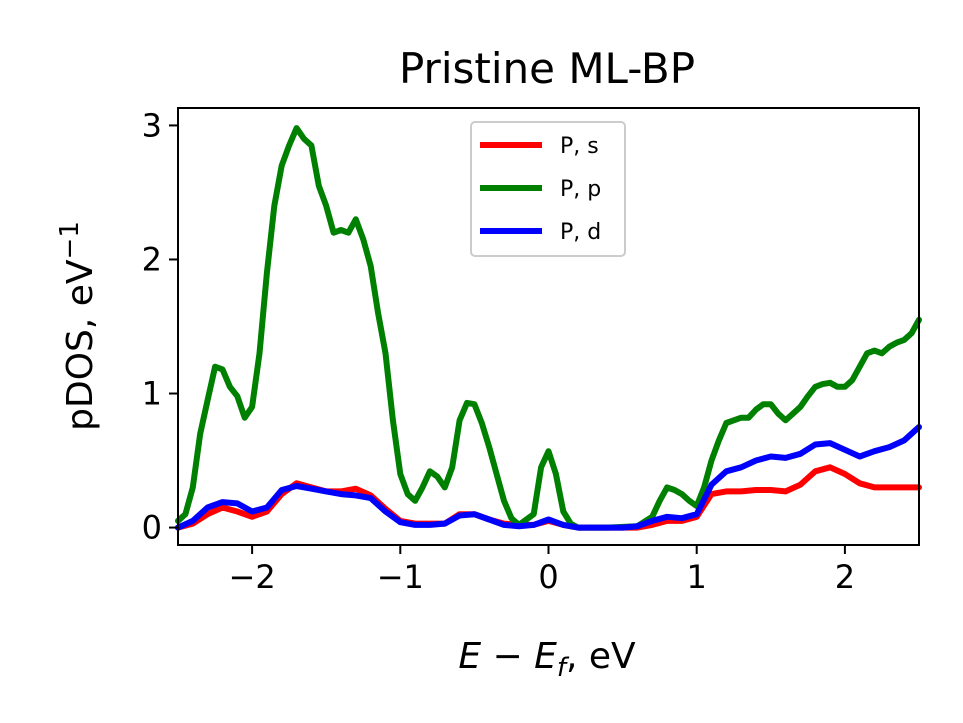  What do you see at coordinates (547, 68) in the screenshot?
I see `chart-title: Pristine ML-BP` at bounding box center [547, 68].